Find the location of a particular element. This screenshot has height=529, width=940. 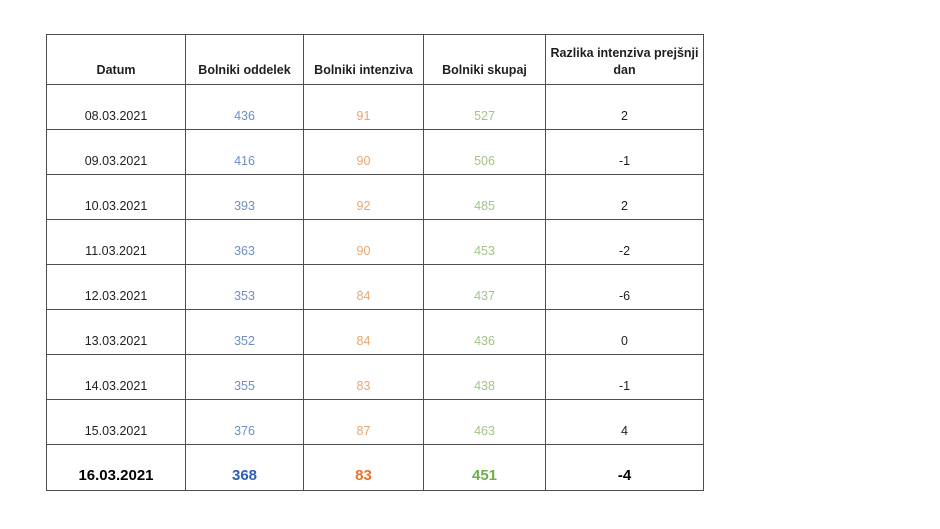

cell-skupaj: 463 is located at coordinates (484, 422).